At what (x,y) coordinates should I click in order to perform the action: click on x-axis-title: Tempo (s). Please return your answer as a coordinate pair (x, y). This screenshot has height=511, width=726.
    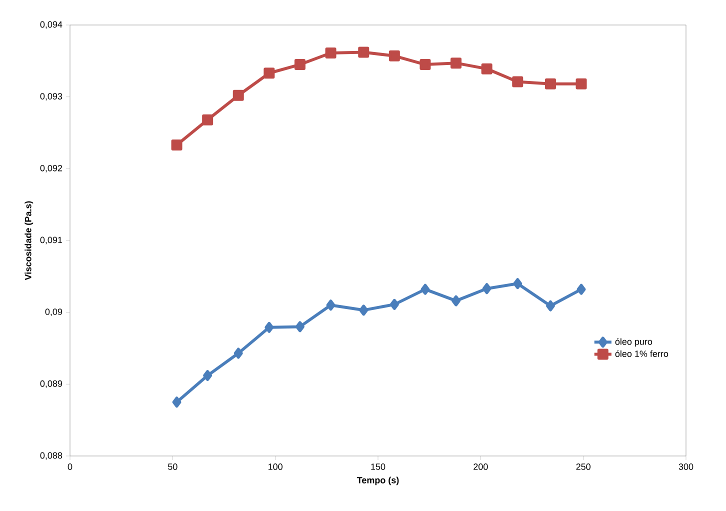
    Looking at the image, I should click on (377, 481).